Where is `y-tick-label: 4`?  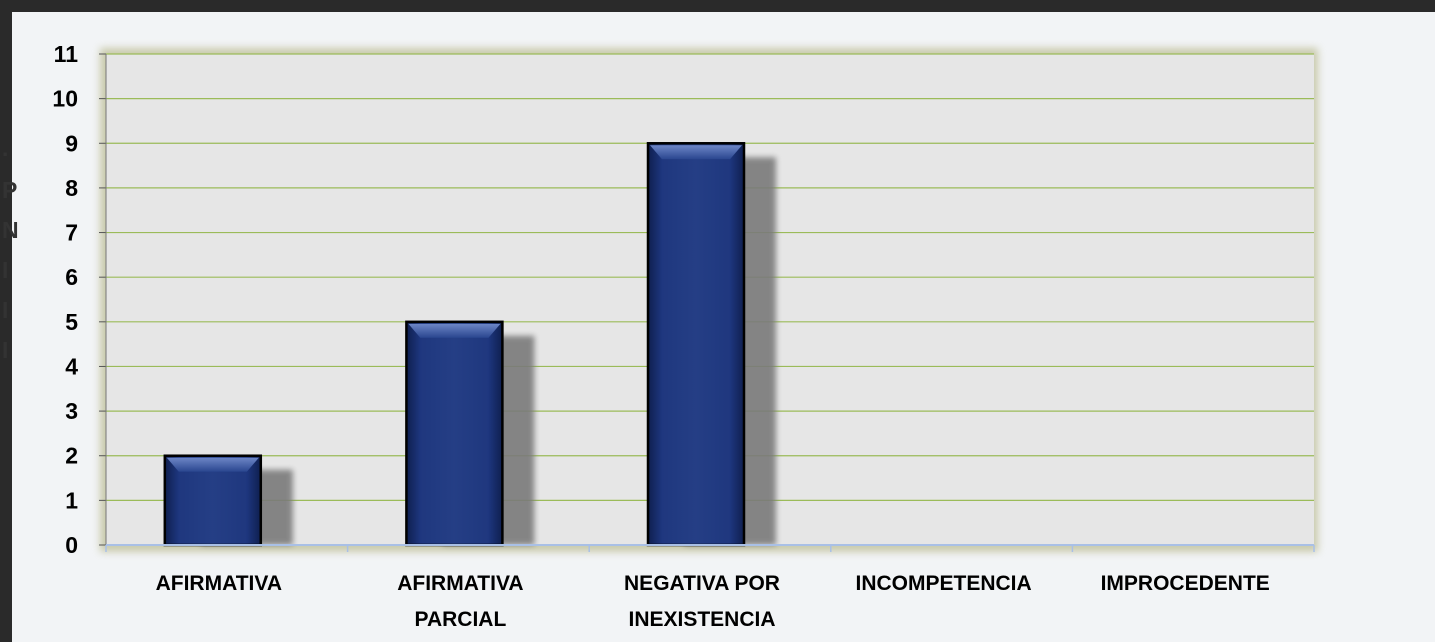
y-tick-label: 4 is located at coordinates (71, 366).